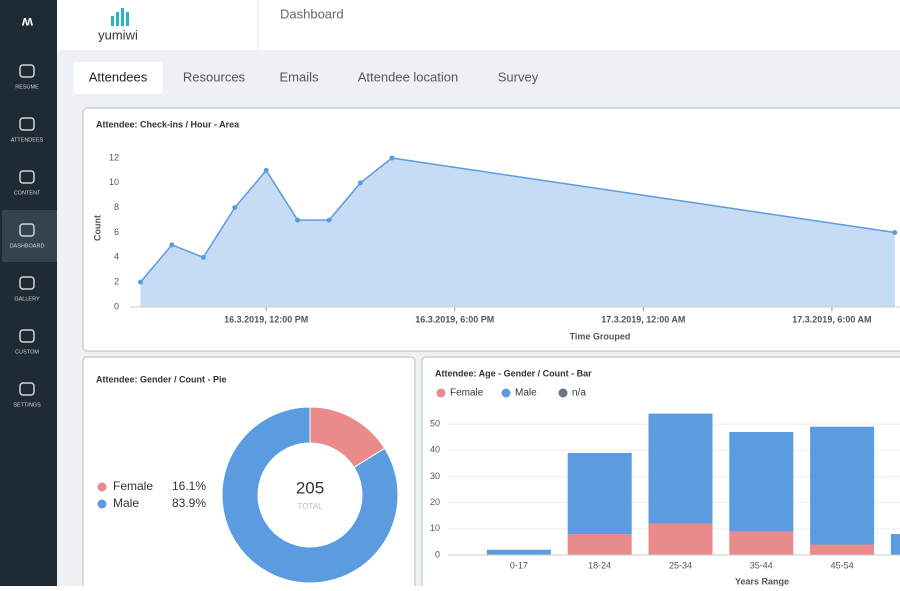 Image resolution: width=900 pixels, height=591 pixels. I want to click on sidebar-item: GALLERY, so click(27, 299).